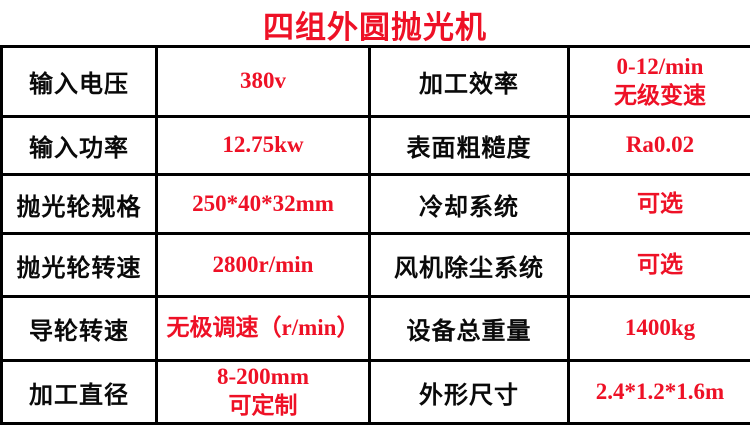 The height and width of the screenshot is (439, 750). What do you see at coordinates (660, 145) in the screenshot?
I see `spec-value-roughness: Ra0.02` at bounding box center [660, 145].